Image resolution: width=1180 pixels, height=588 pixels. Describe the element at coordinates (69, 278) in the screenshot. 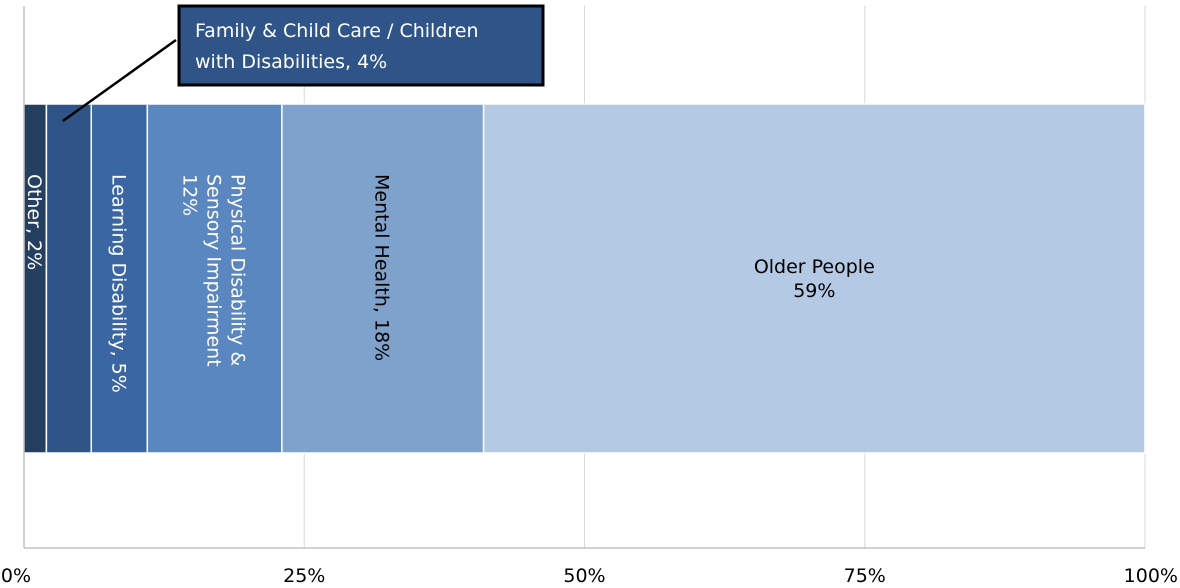

I see `bar-segment-family-child-care-children-with-disabilities` at that location.